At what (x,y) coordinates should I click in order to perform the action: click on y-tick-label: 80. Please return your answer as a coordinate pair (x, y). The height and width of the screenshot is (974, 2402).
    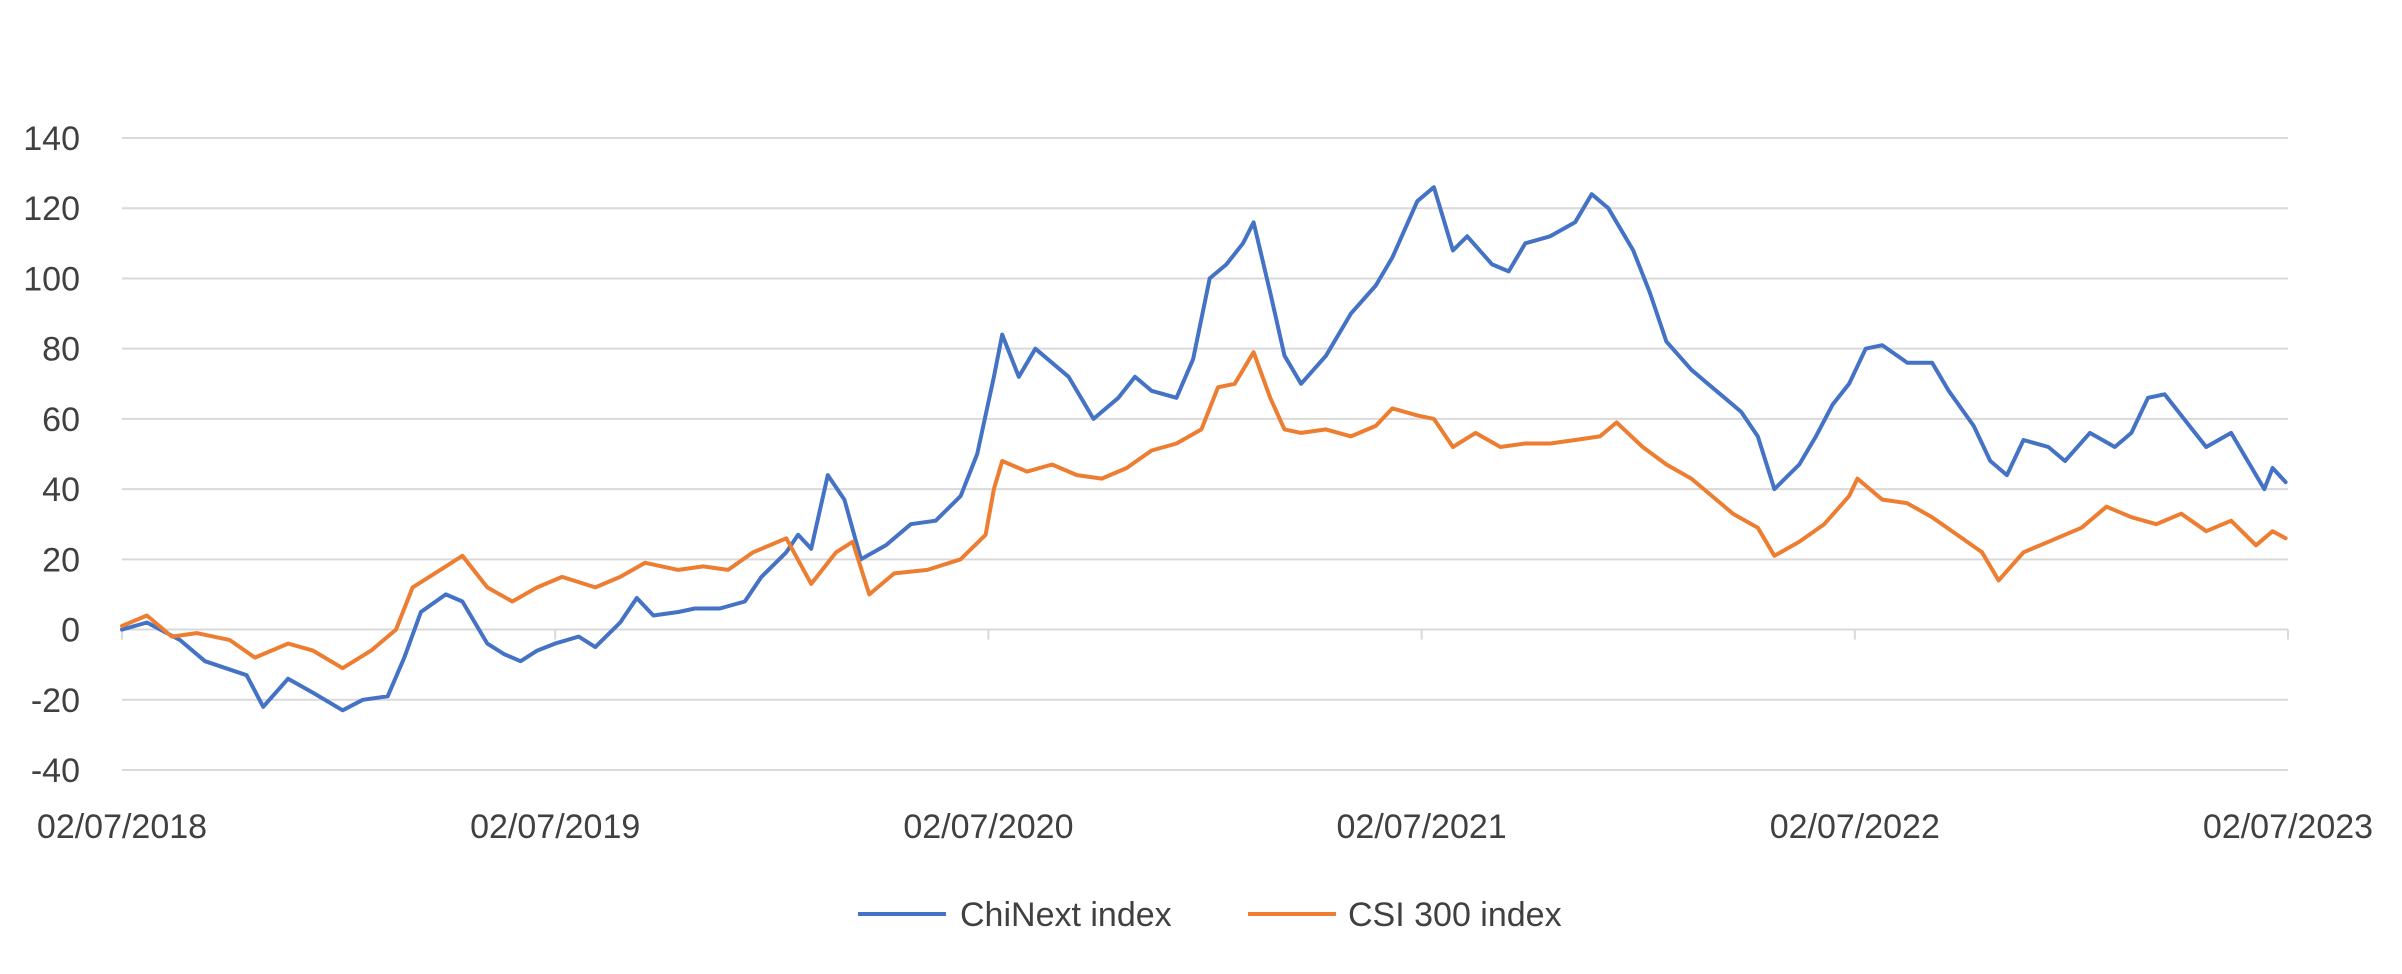
    Looking at the image, I should click on (61, 350).